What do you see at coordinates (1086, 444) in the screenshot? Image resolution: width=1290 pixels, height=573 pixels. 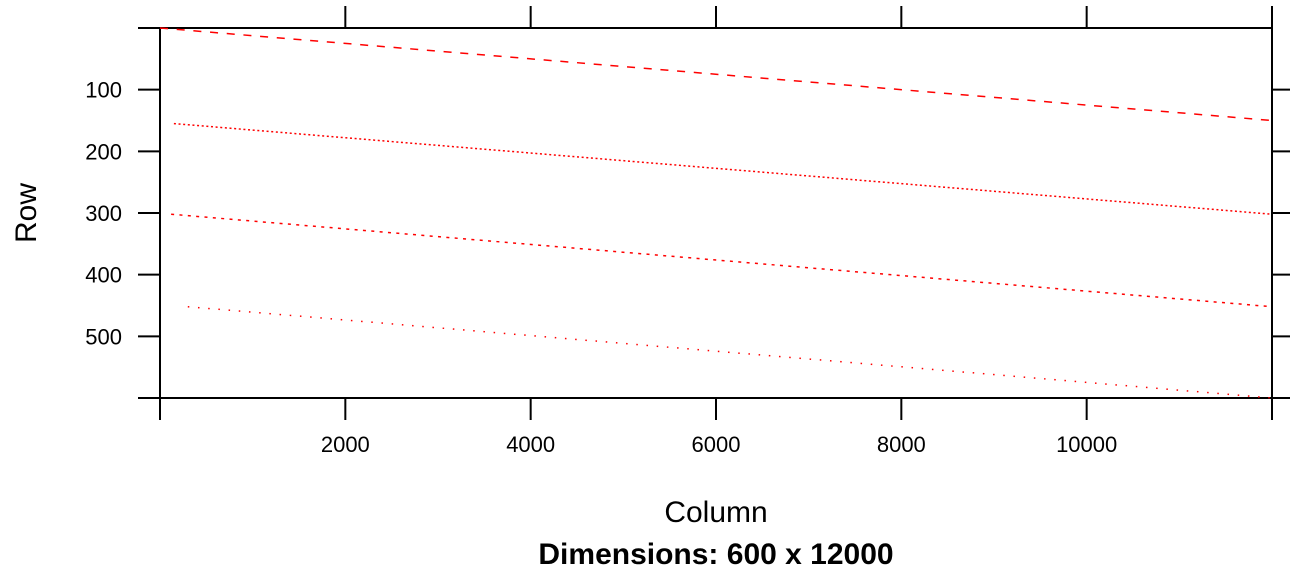 I see `x-tick-label: 10000` at bounding box center [1086, 444].